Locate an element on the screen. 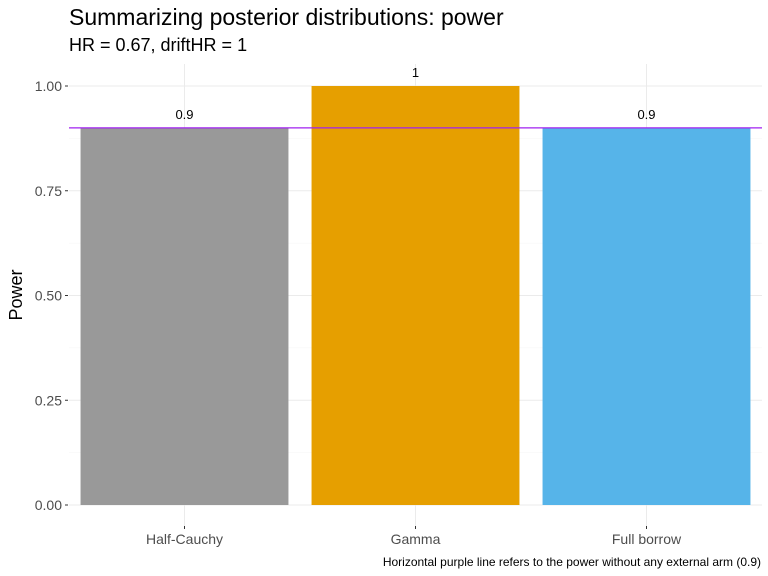  data-labels: 0.9 1 0.9 is located at coordinates (415, 93).